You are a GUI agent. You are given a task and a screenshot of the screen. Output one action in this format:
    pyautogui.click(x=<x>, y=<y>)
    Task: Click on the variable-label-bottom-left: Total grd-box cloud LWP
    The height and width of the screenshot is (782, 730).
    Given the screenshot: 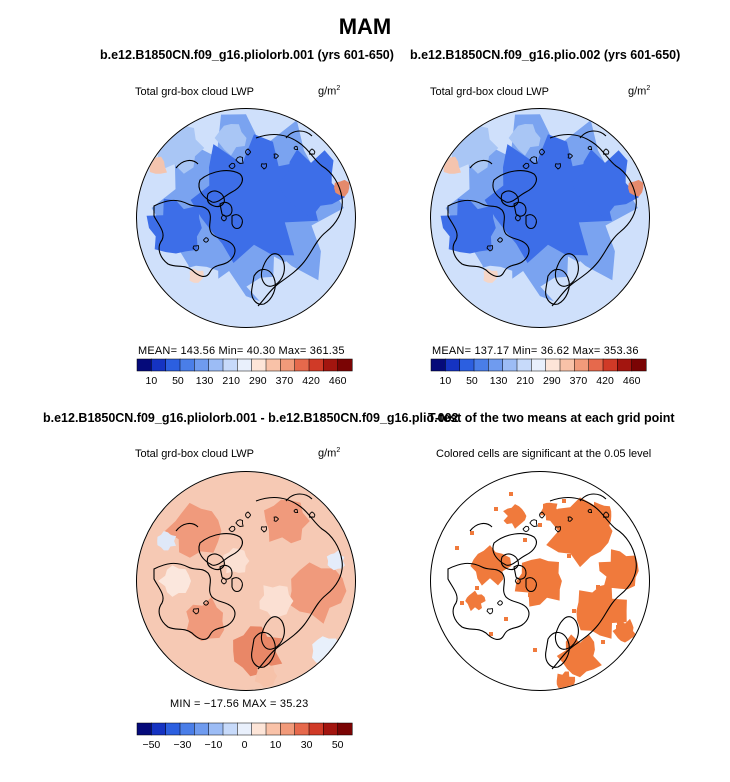 What is the action you would take?
    pyautogui.click(x=195, y=454)
    